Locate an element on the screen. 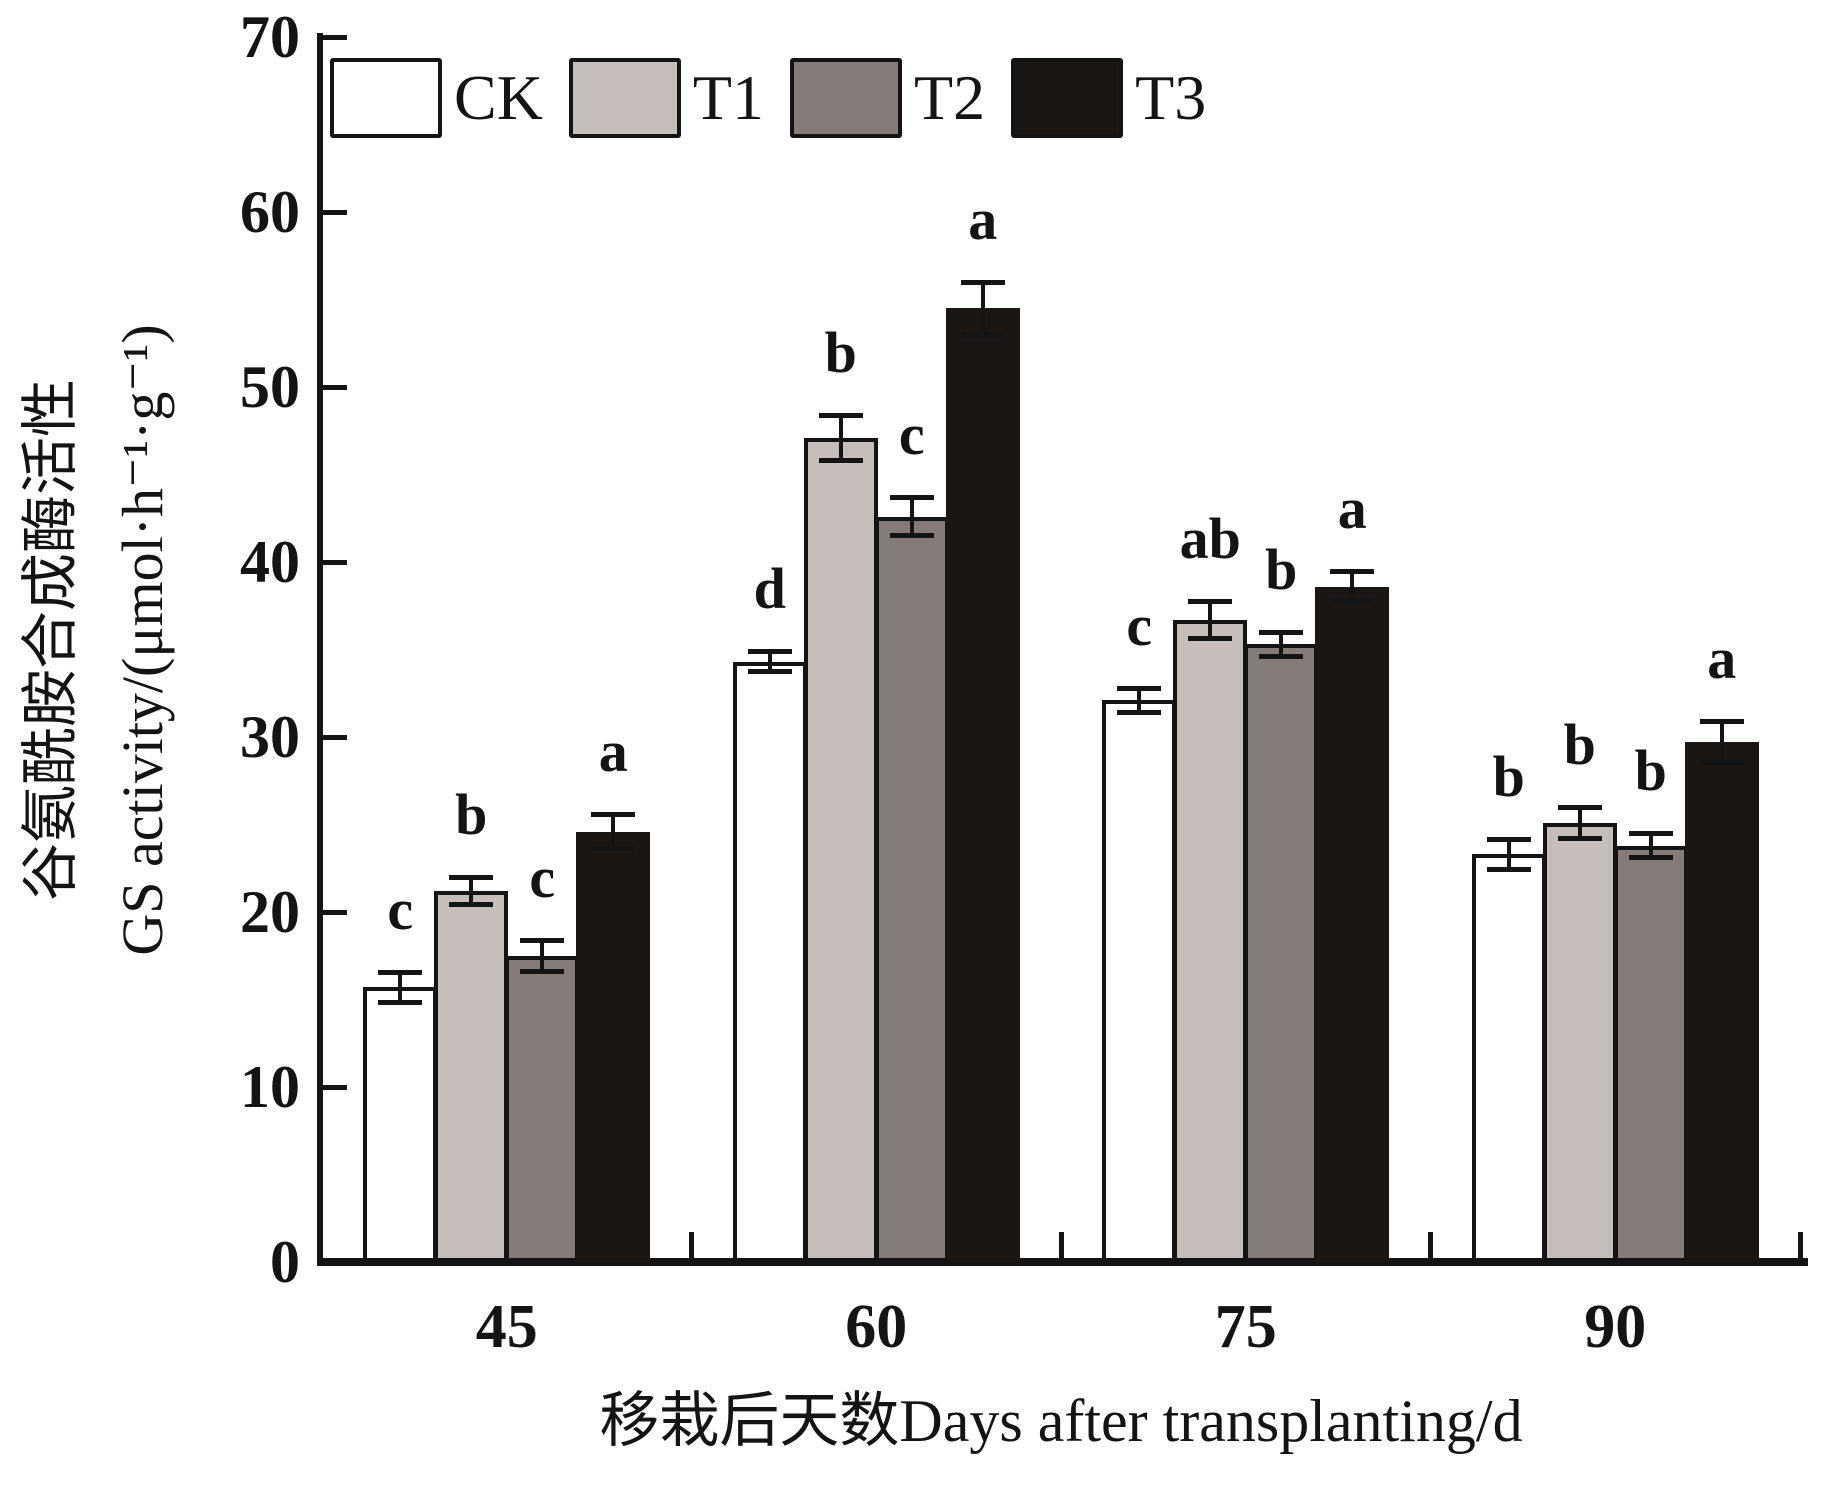  sig-letter-T2-90: b is located at coordinates (1650, 771).